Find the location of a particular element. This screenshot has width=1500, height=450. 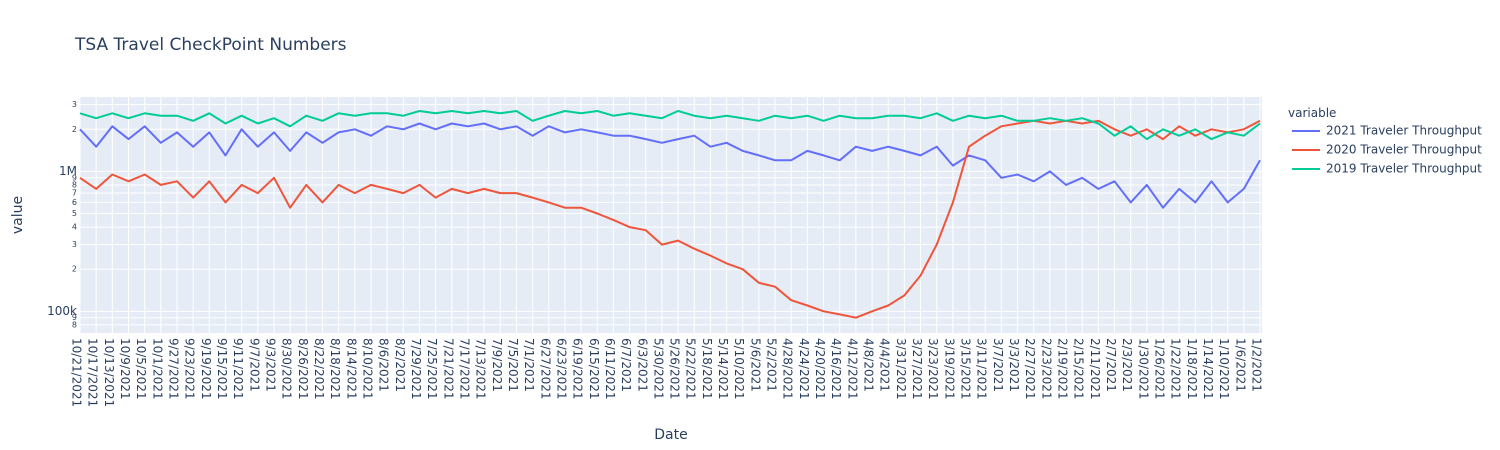

x-tick-label: 1/22/2021 is located at coordinates (1176, 369).